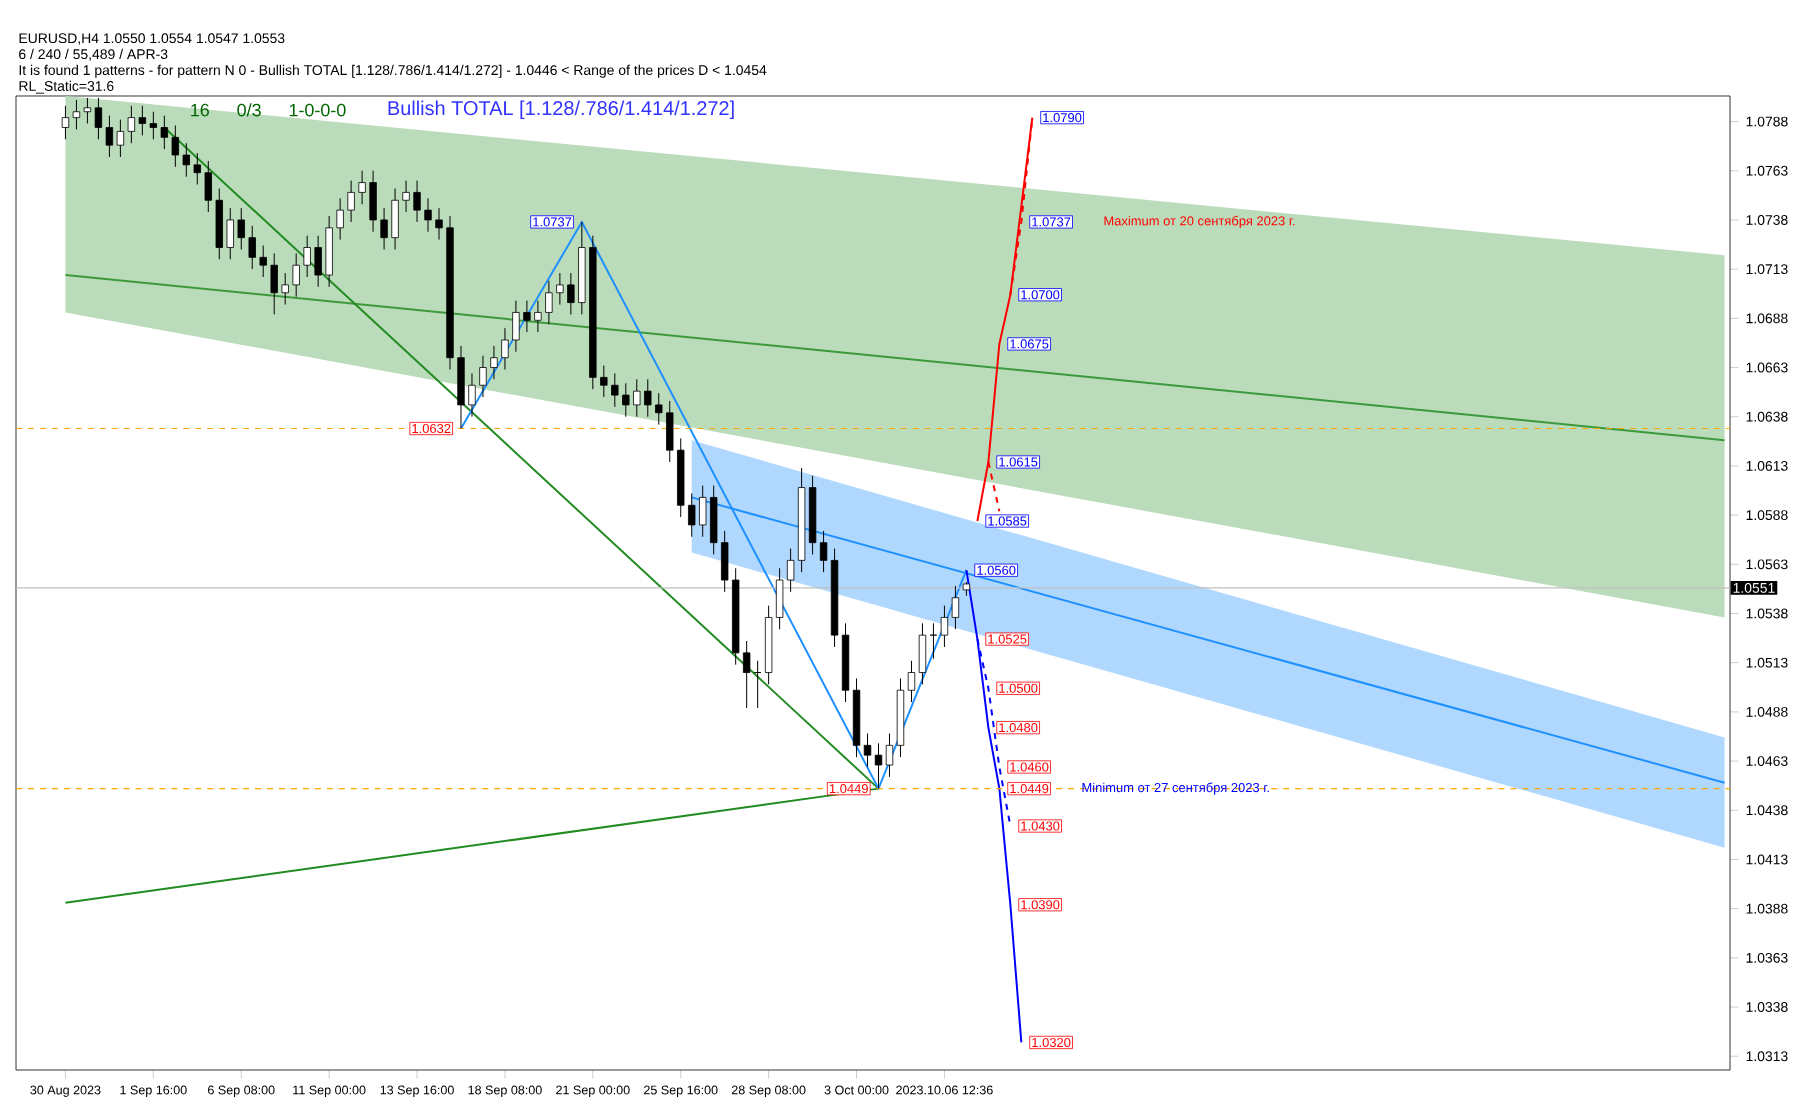 The image size is (1800, 1106). Describe the element at coordinates (249, 110) in the screenshot. I see `annotation: 0/3` at that location.